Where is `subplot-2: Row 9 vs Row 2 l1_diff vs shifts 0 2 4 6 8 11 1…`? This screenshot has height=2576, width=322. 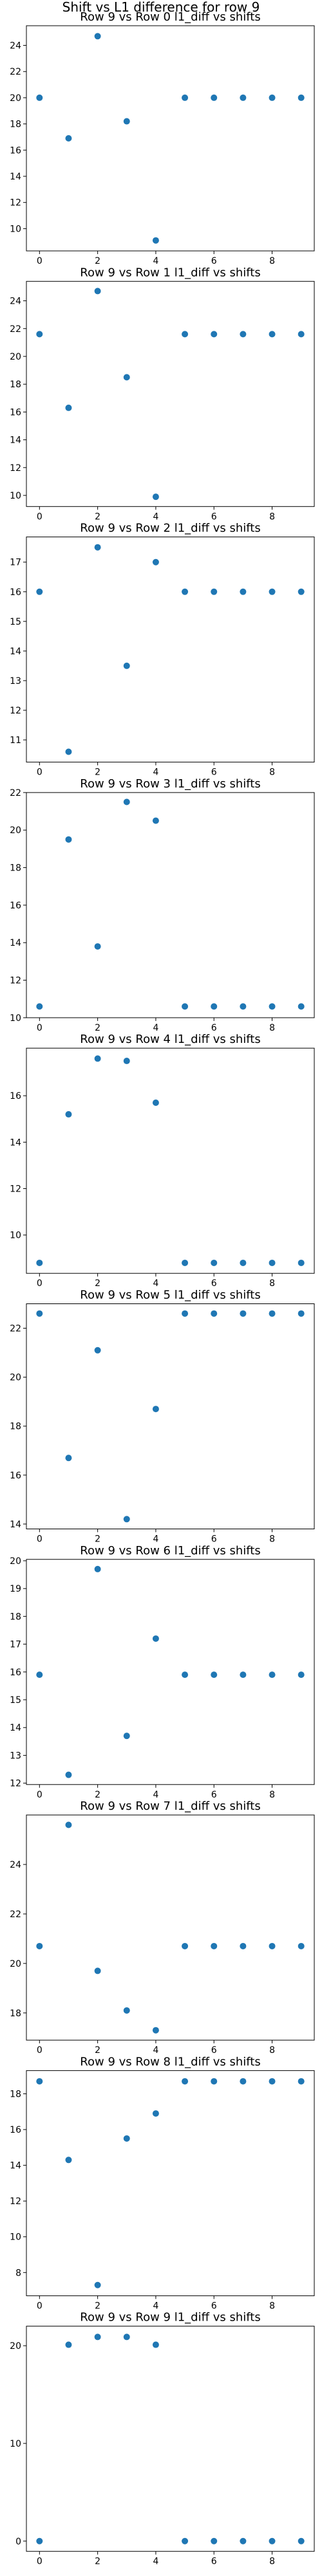 subplot-2: Row 9 vs Row 2 l1_diff vs shifts 0 2 4 6 8 11 1… is located at coordinates (163, 650).